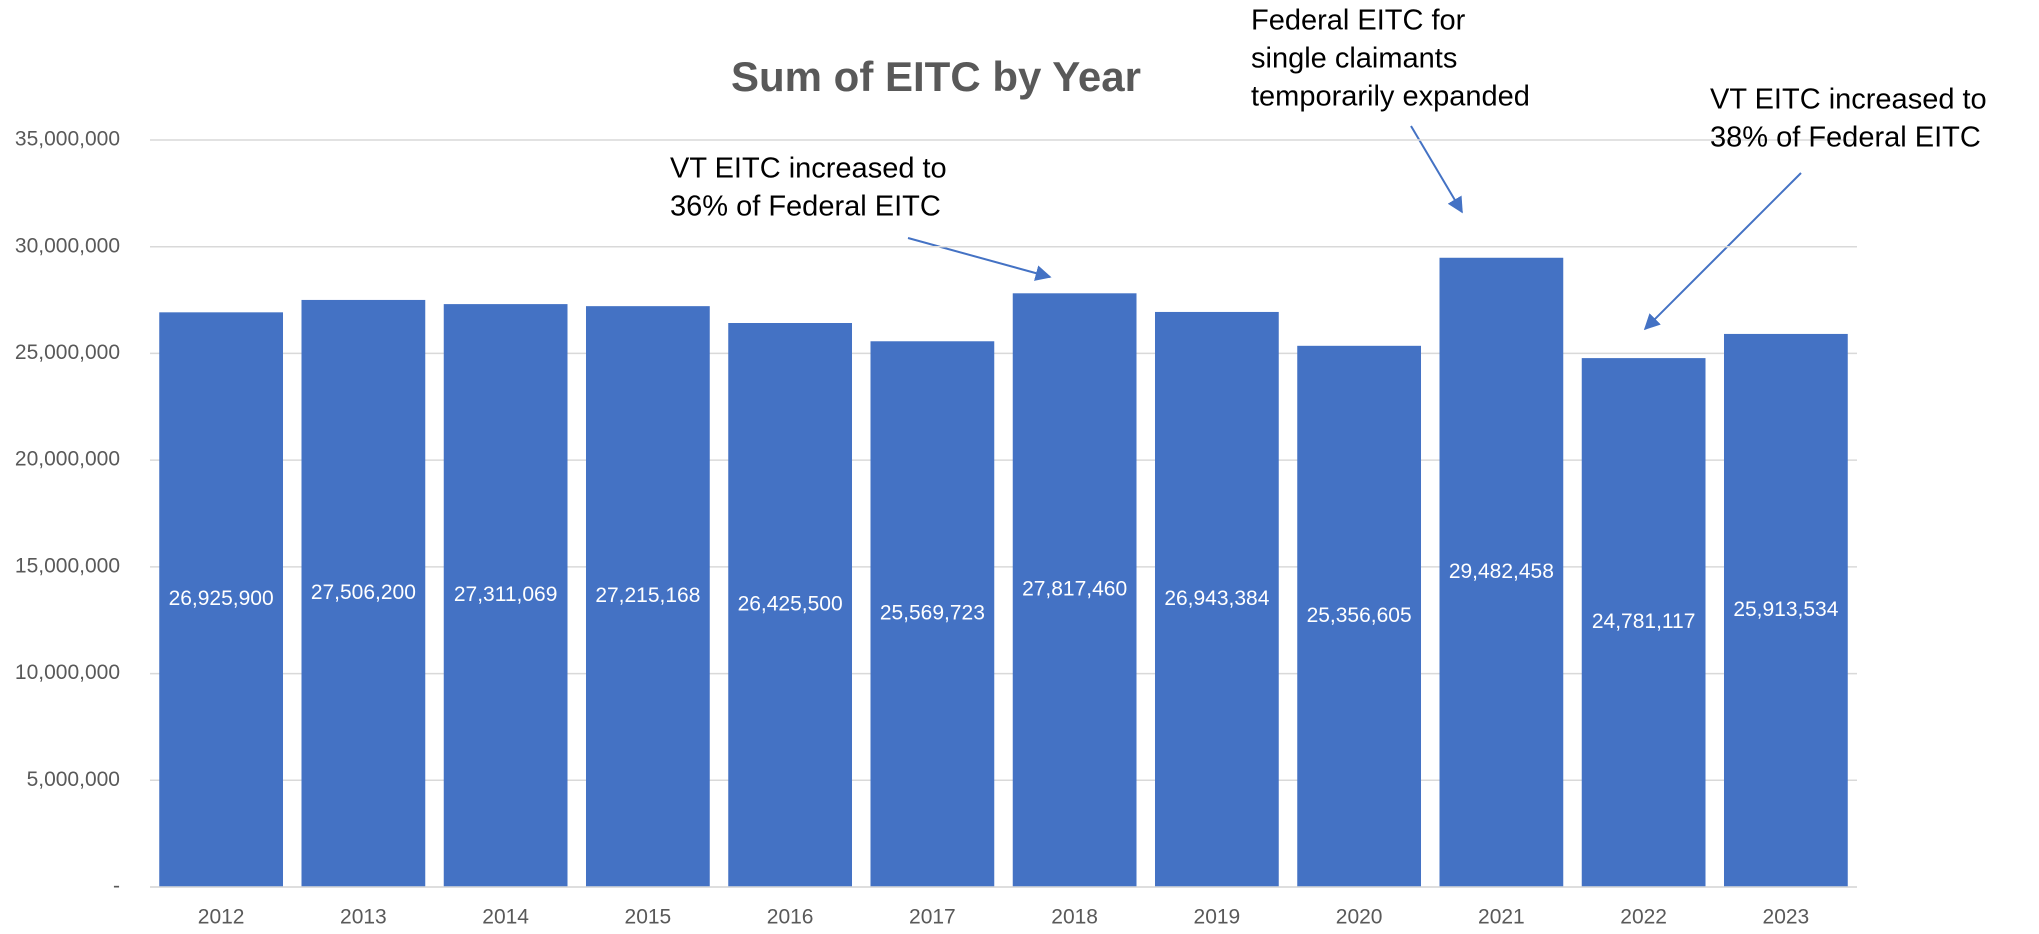  Describe the element at coordinates (790, 917) in the screenshot. I see `x-tick-label: 2016` at that location.